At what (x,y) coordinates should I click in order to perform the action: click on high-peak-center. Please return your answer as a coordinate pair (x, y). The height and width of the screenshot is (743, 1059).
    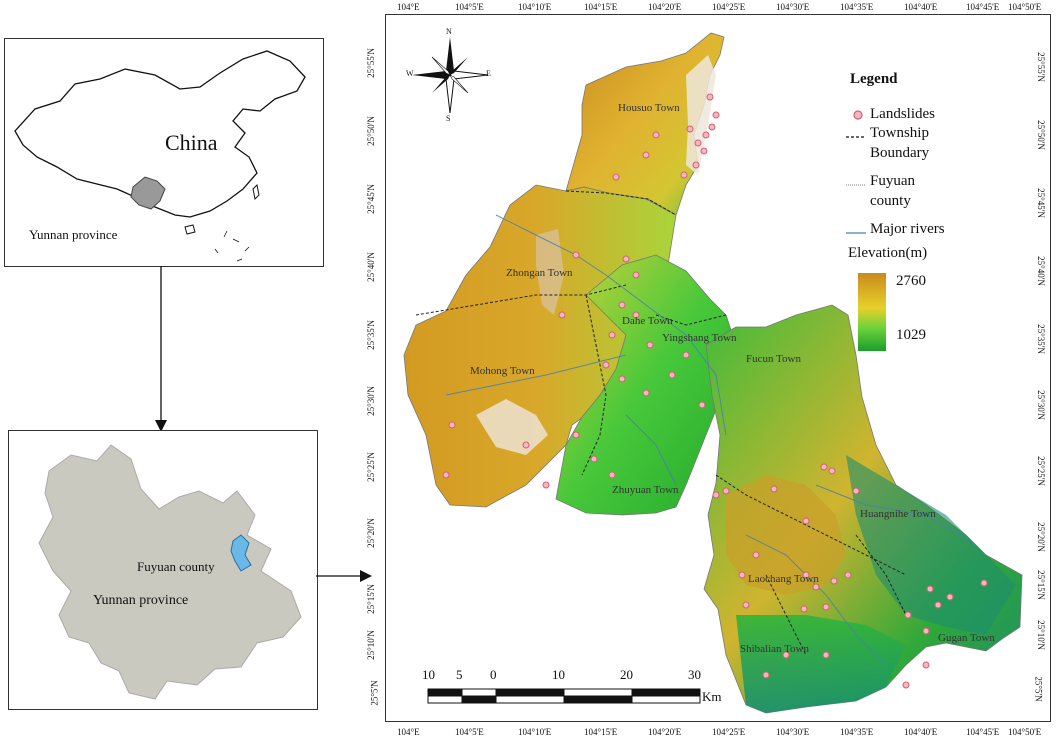
    Looking at the image, I should click on (550, 272).